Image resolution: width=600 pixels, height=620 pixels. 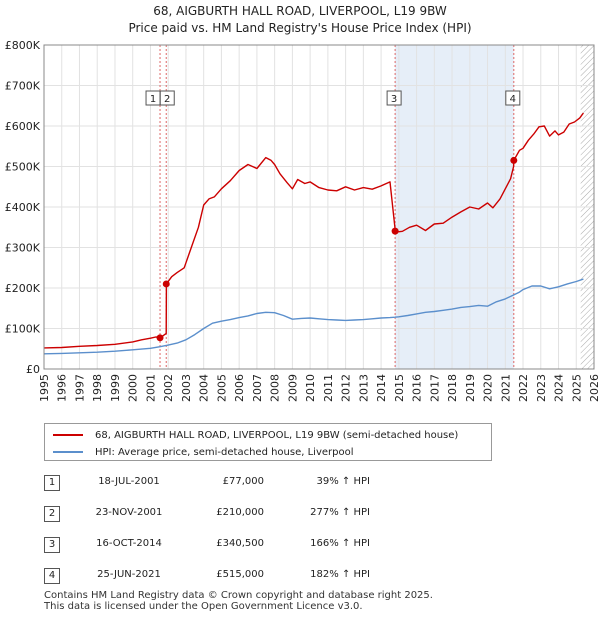 I want to click on x-tick-label: 1997, so click(x=79, y=388).